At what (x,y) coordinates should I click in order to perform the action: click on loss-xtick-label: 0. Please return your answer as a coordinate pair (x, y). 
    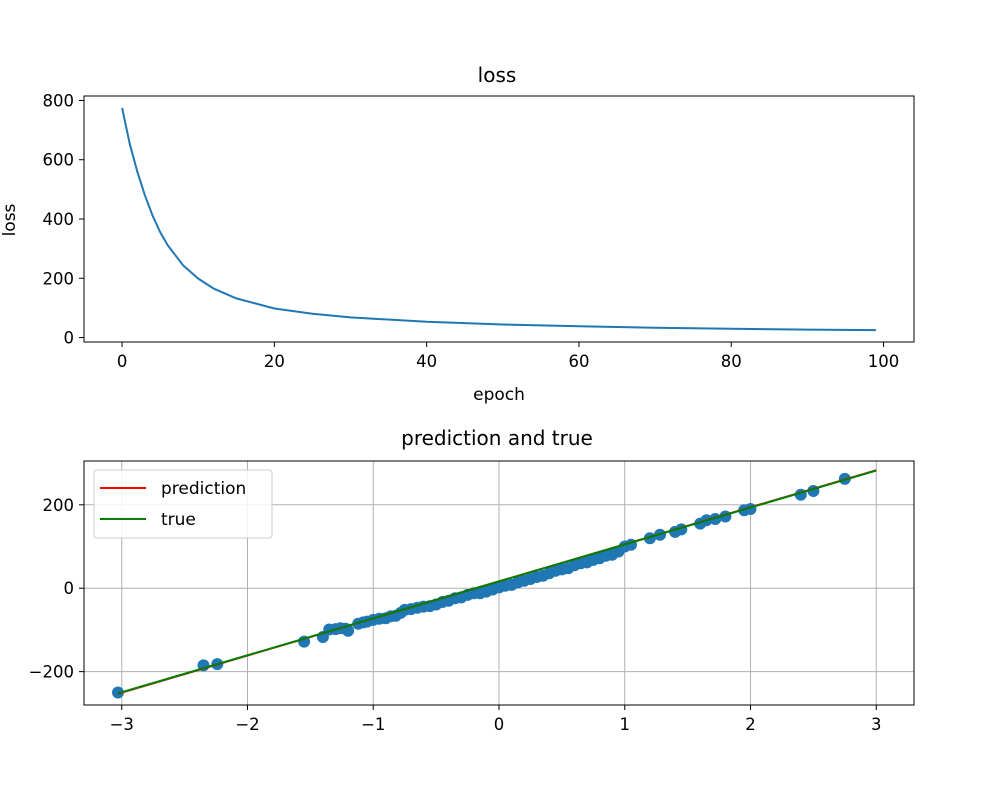
    Looking at the image, I should click on (122, 361).